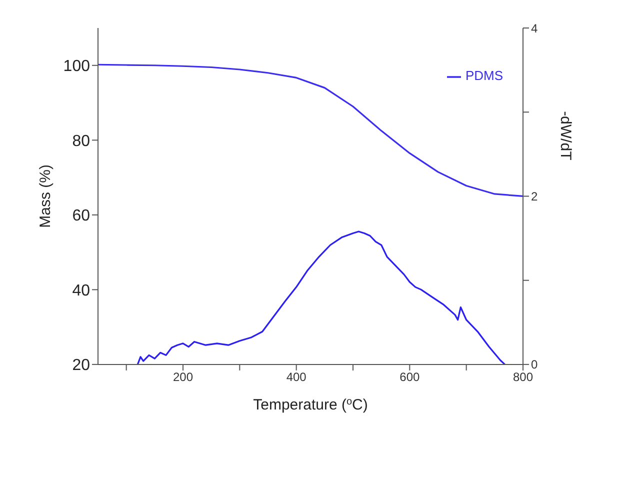 This screenshot has width=641, height=493. What do you see at coordinates (45, 196) in the screenshot?
I see `y-axis-title: Mass (%)` at bounding box center [45, 196].